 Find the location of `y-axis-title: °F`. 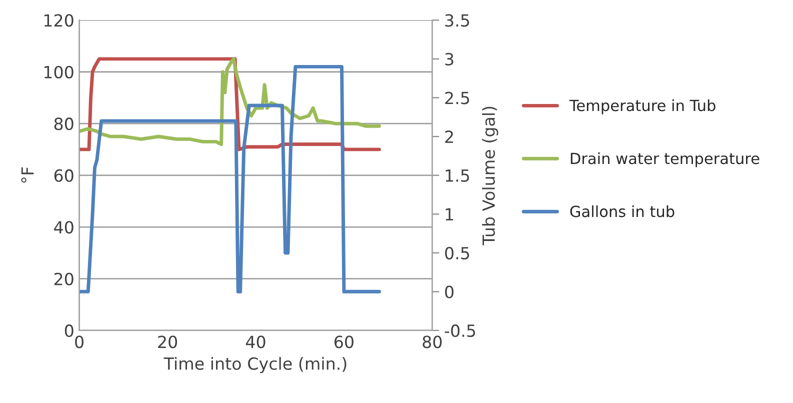

y-axis-title: °F is located at coordinates (27, 175).